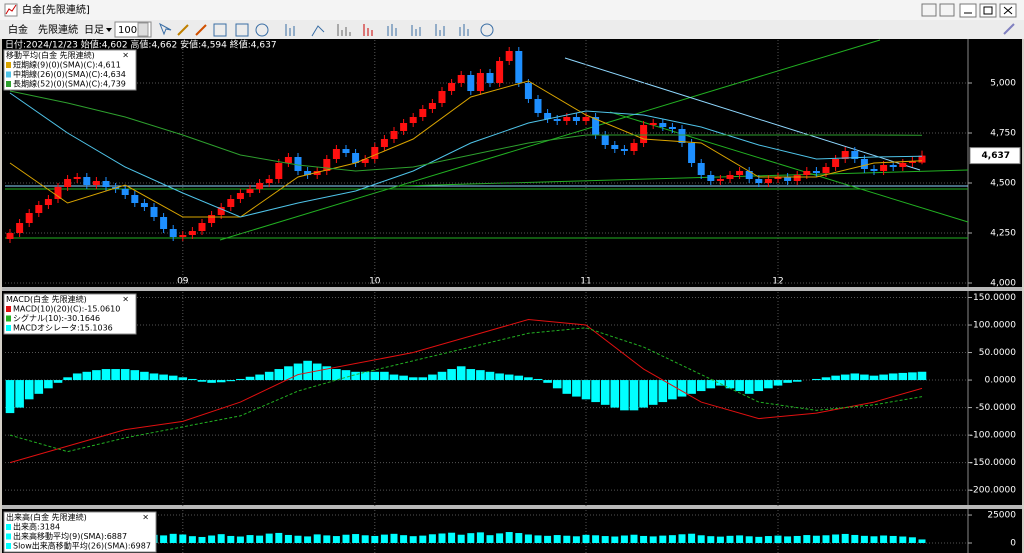 This screenshot has width=1024, height=553. I want to click on dropdown-arrow, so click(109, 30).